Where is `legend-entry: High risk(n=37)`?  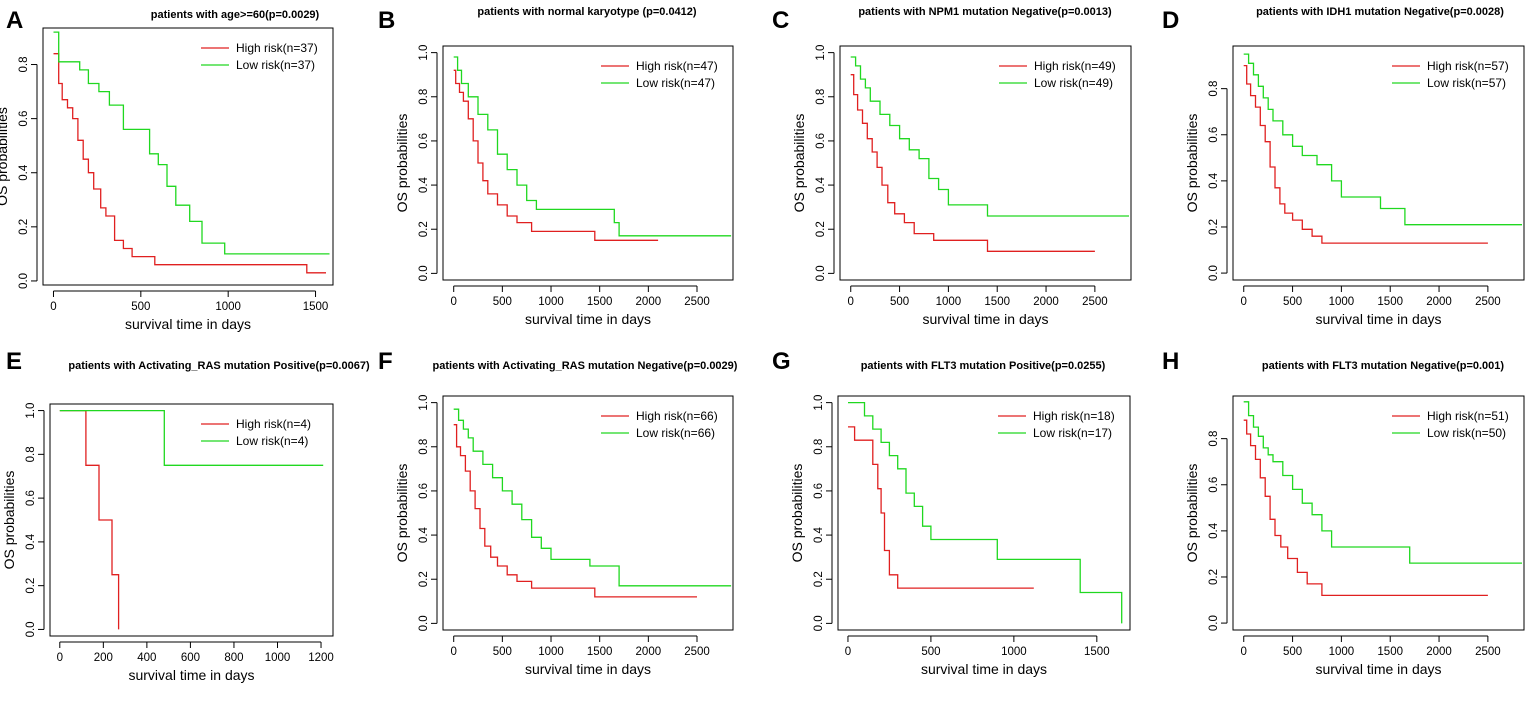
legend-entry: High risk(n=37) is located at coordinates (277, 48).